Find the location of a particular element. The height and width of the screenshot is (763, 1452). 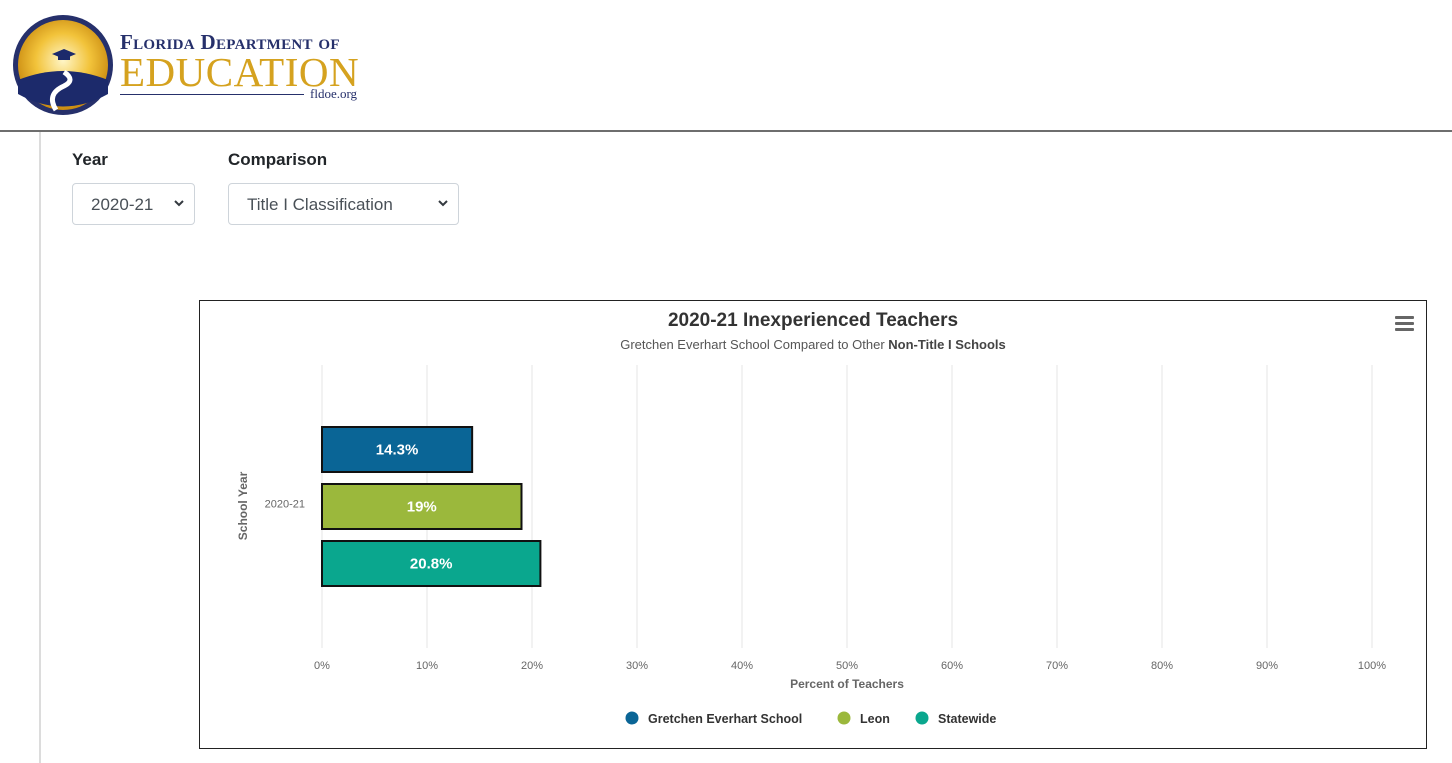

bar-leon is located at coordinates (422, 506).